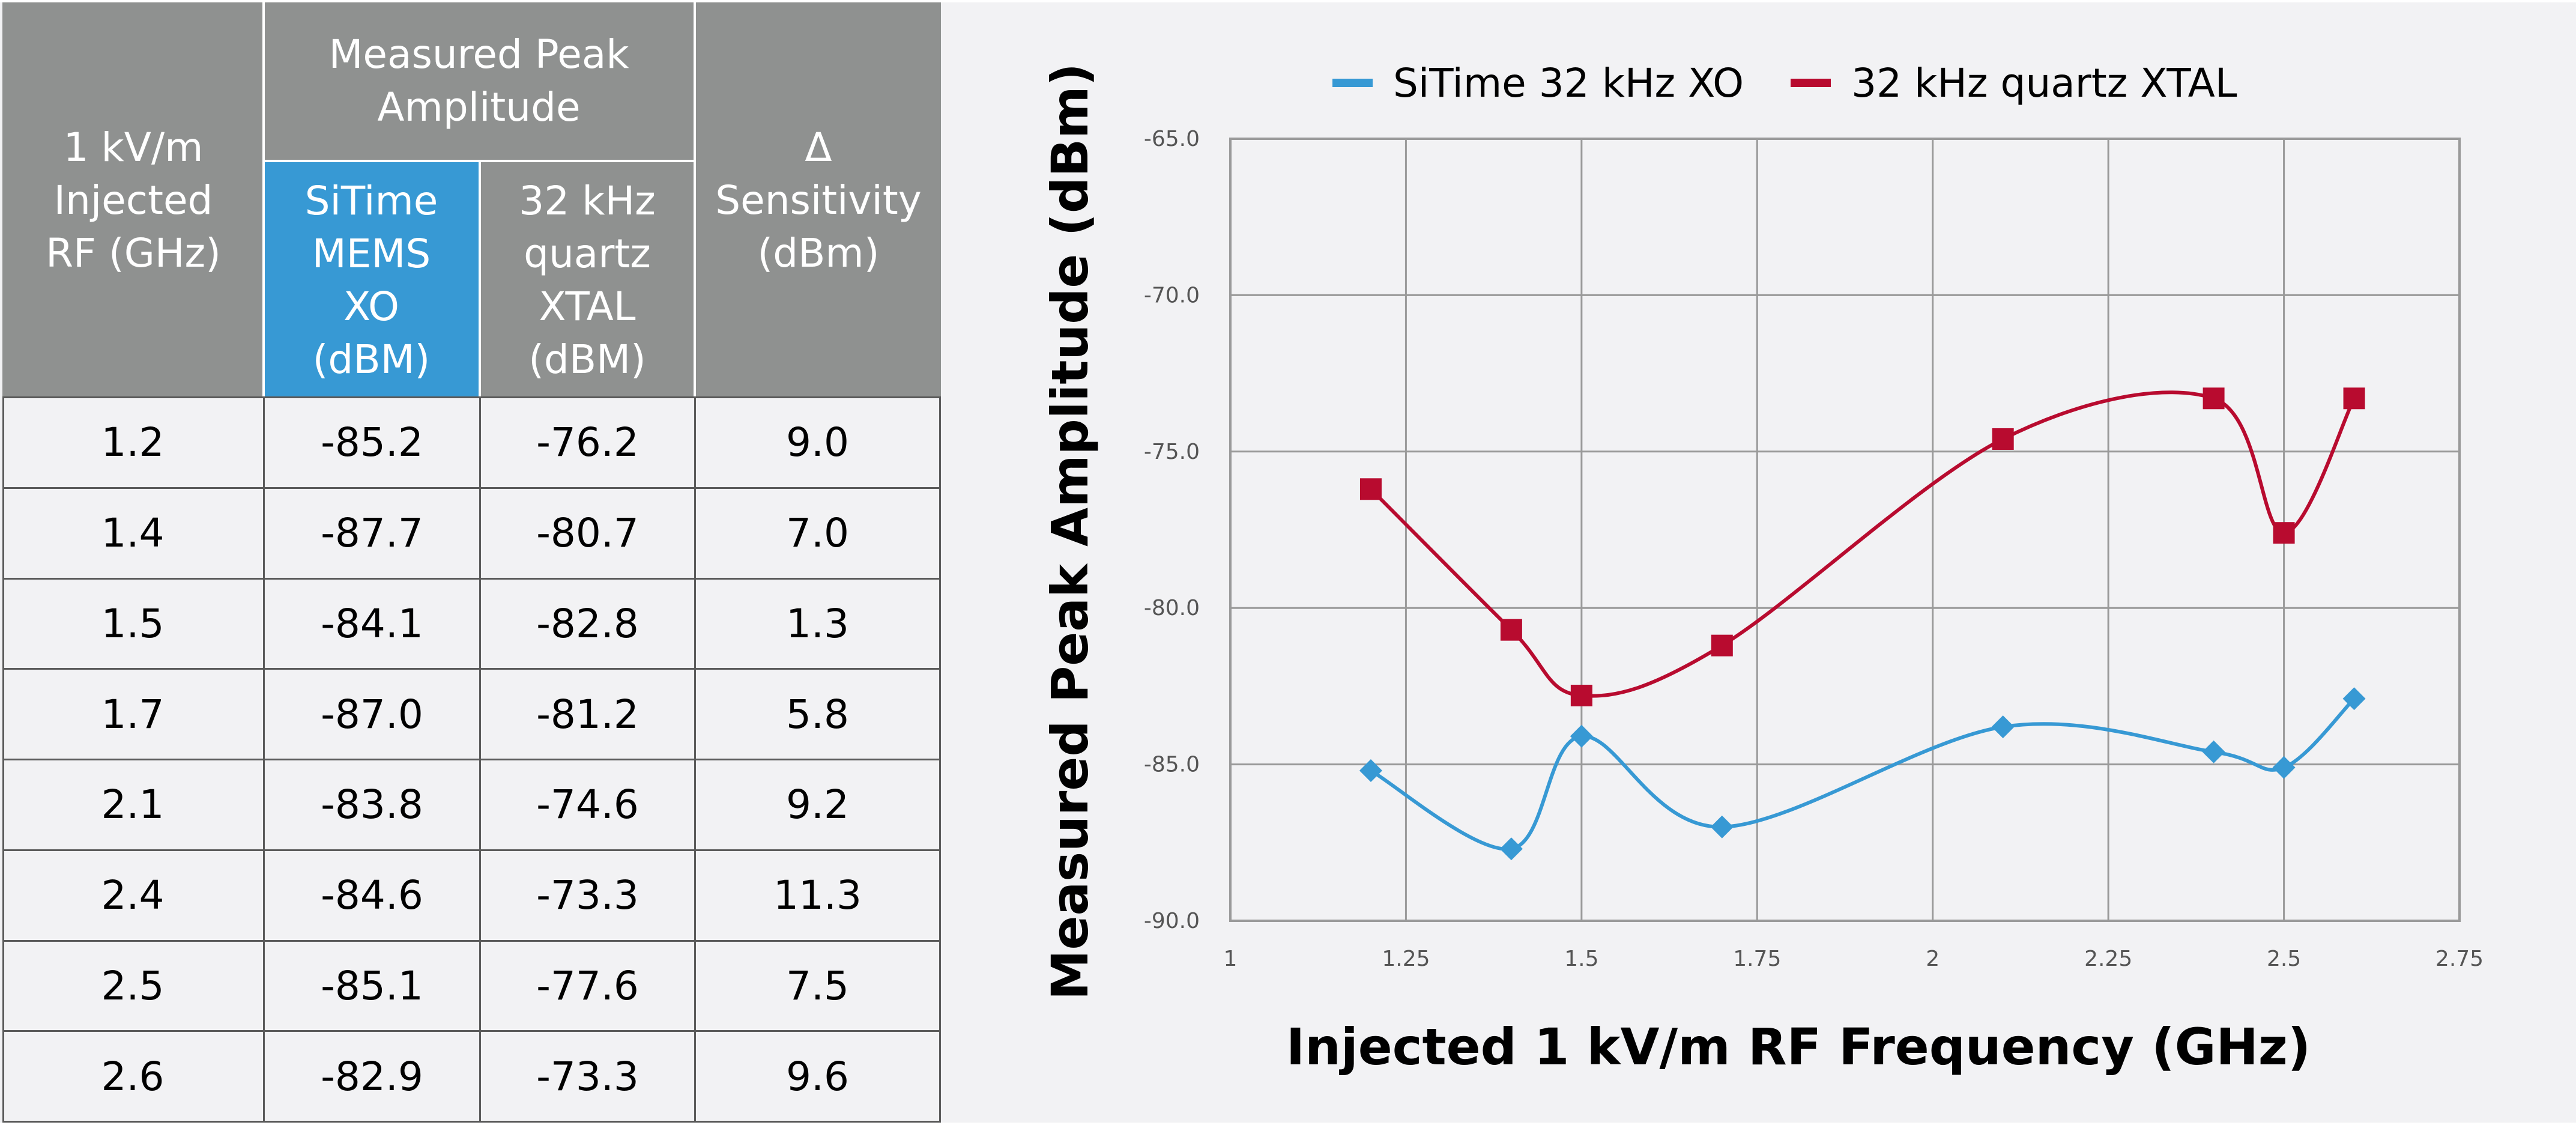 The width and height of the screenshot is (2576, 1131). Describe the element at coordinates (372, 714) in the screenshot. I see `cell-sitime: -87.0` at that location.